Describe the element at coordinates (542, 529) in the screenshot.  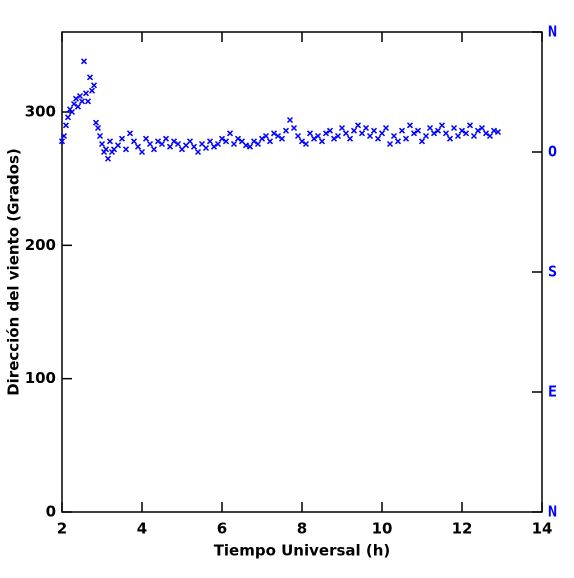
I see `x-tick-label: 14` at that location.